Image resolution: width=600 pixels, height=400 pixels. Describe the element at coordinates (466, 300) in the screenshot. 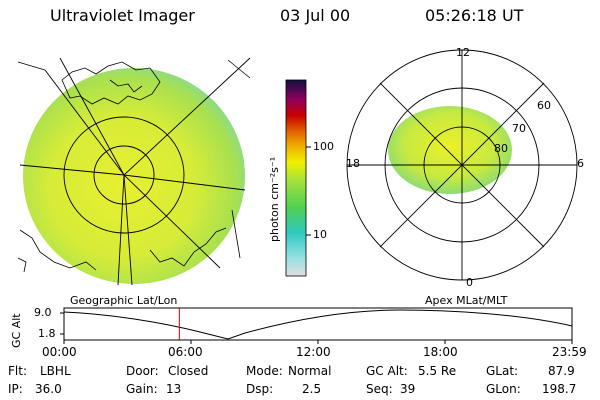

I see `apex-label: Apex MLat/MLT` at that location.